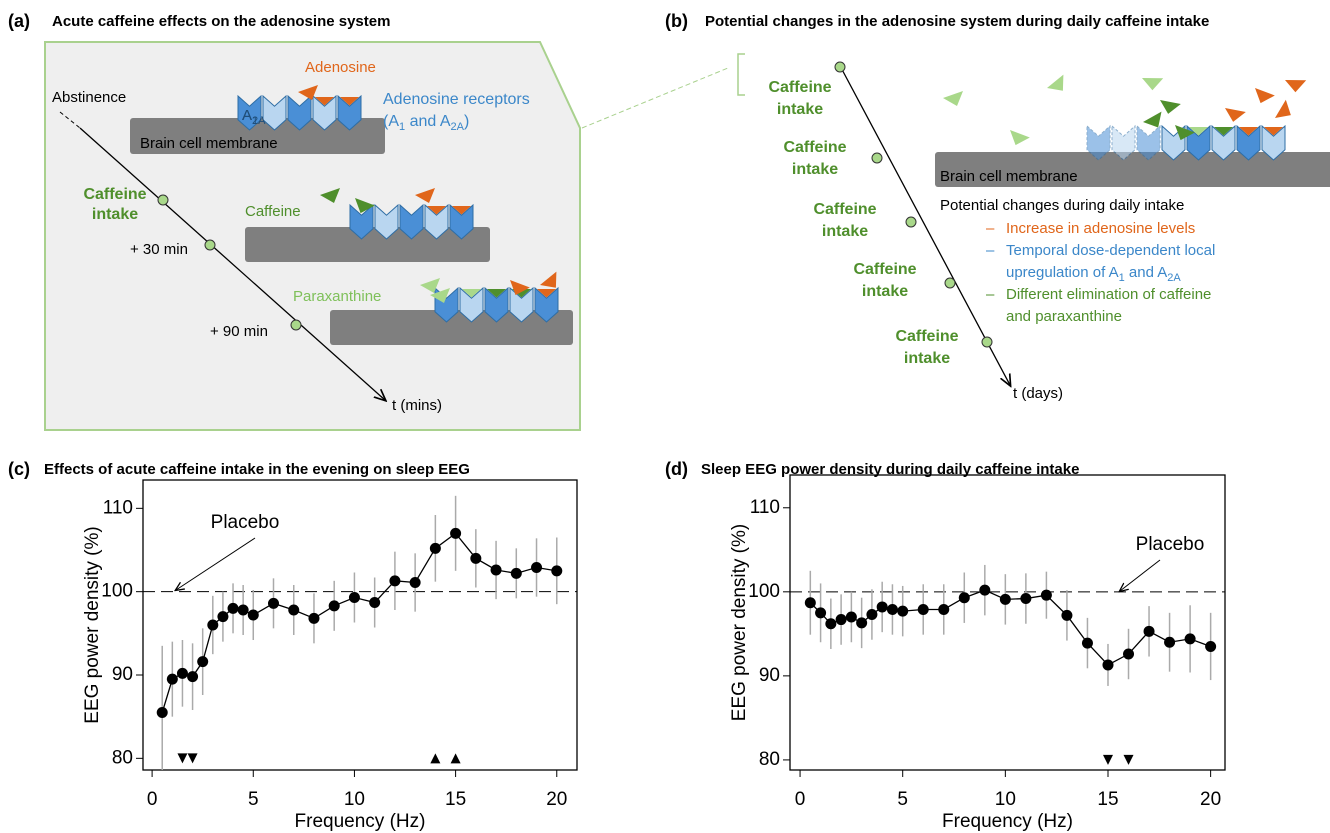  I want to click on timeline-b, so click(923, 223).